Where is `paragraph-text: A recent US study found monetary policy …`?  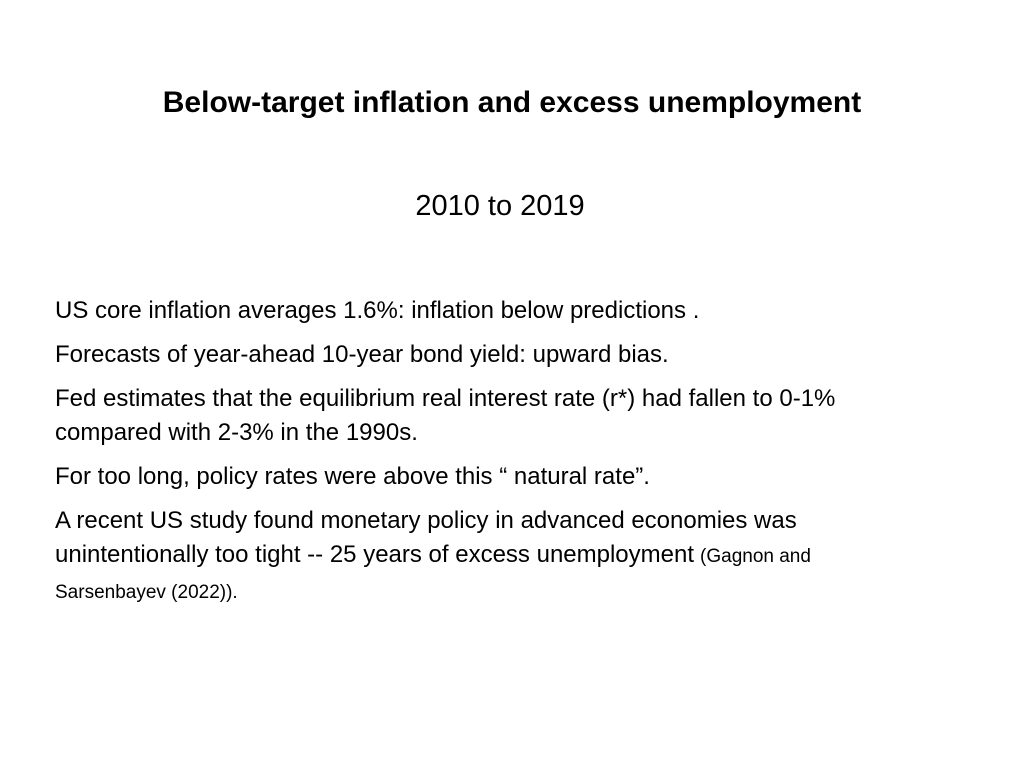 paragraph-text: A recent US study found monetary policy … is located at coordinates (426, 537).